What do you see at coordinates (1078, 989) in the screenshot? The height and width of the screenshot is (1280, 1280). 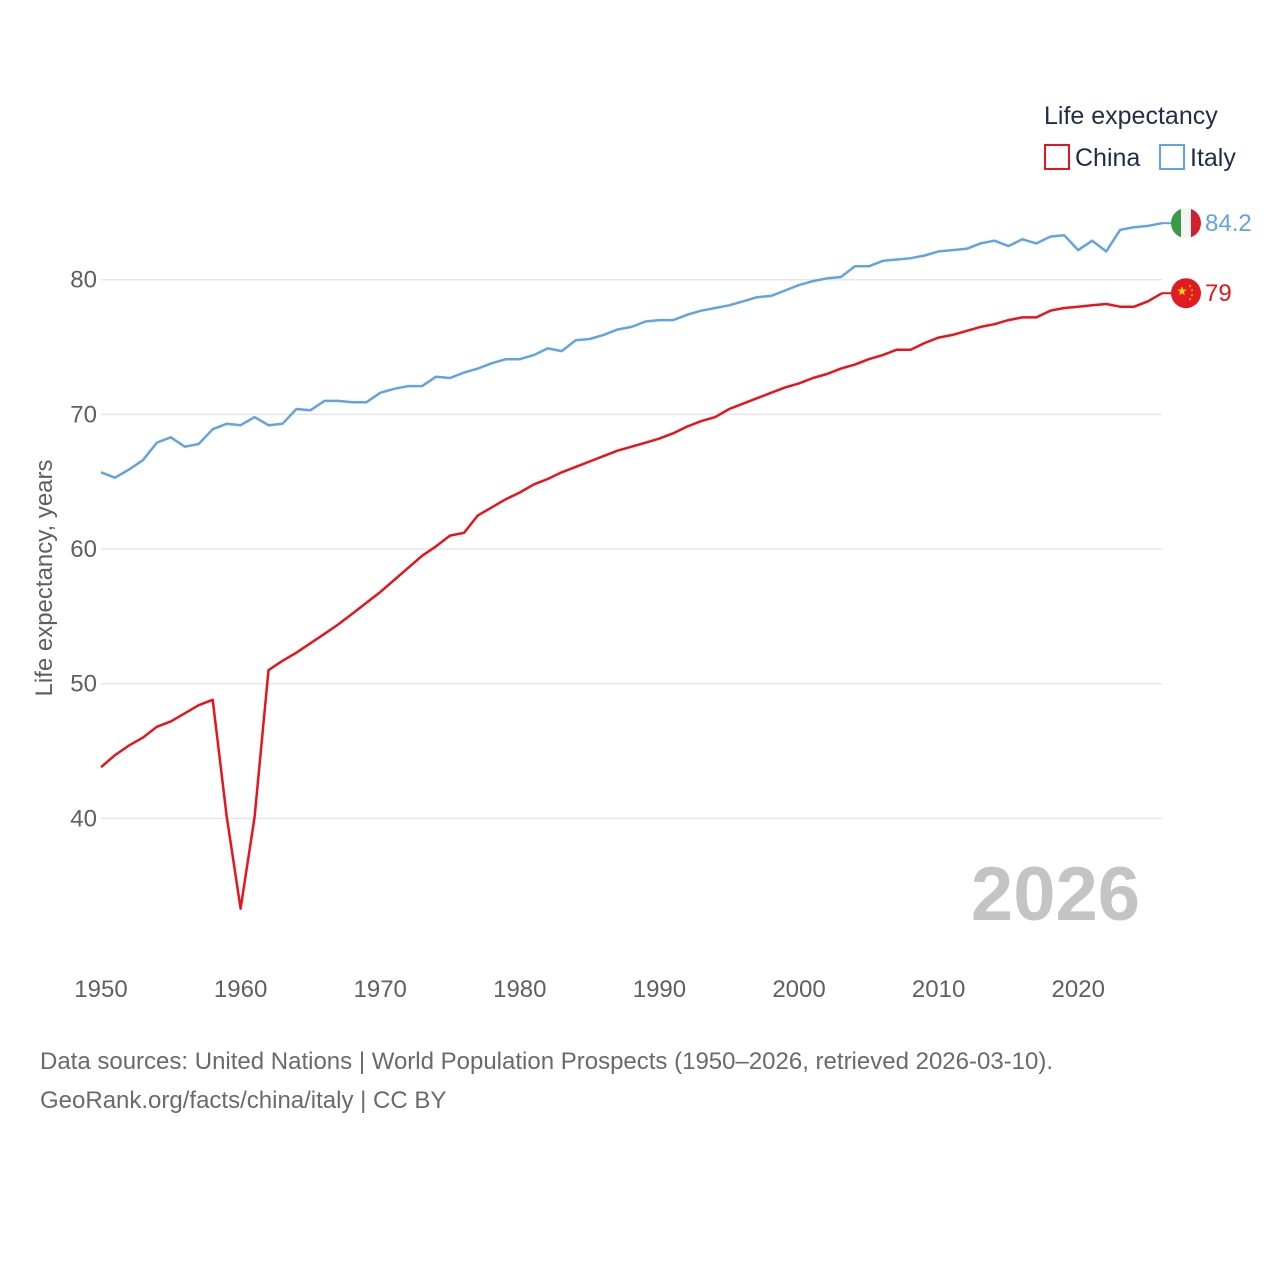 I see `x-tick-label: 2020` at bounding box center [1078, 989].